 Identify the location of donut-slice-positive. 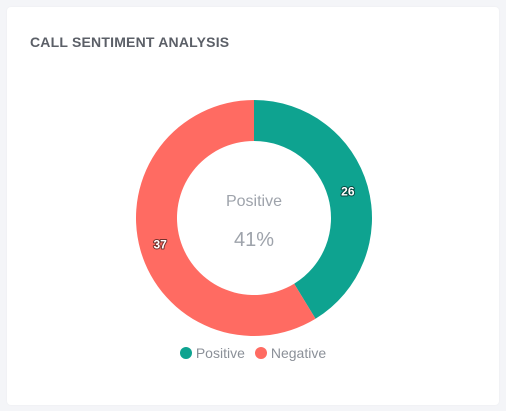
(313, 209).